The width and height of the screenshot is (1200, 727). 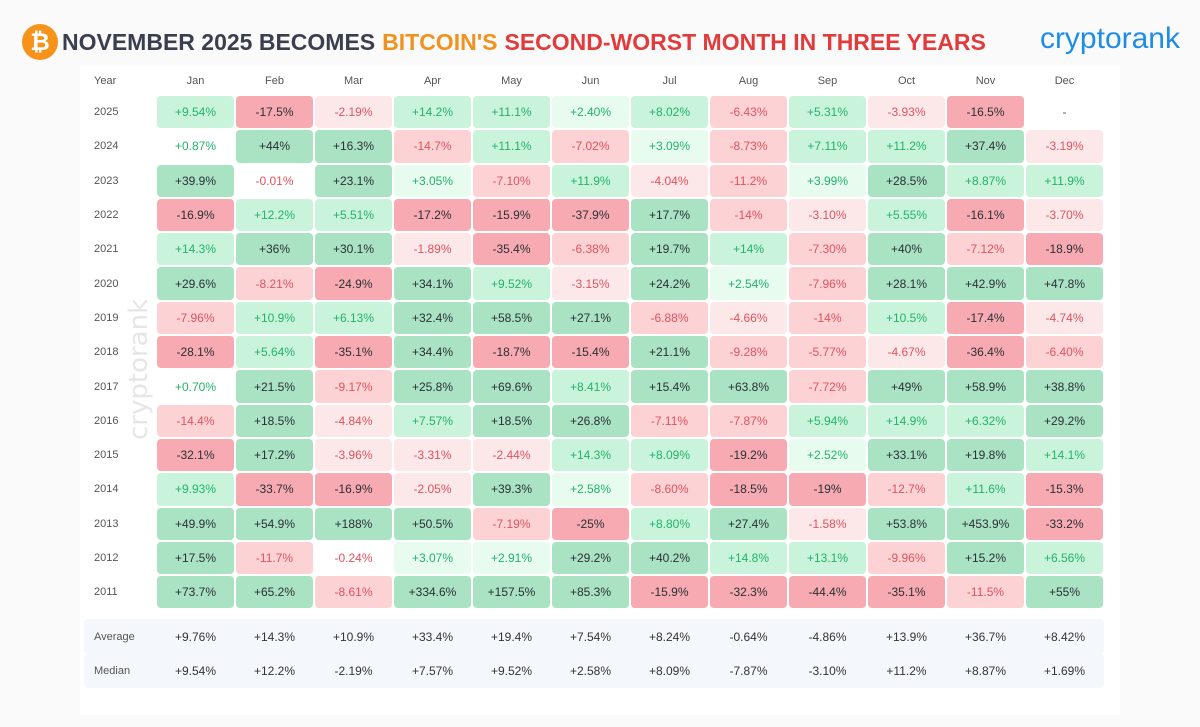 What do you see at coordinates (195, 352) in the screenshot?
I see `cell-2018-jan: -28.1%` at bounding box center [195, 352].